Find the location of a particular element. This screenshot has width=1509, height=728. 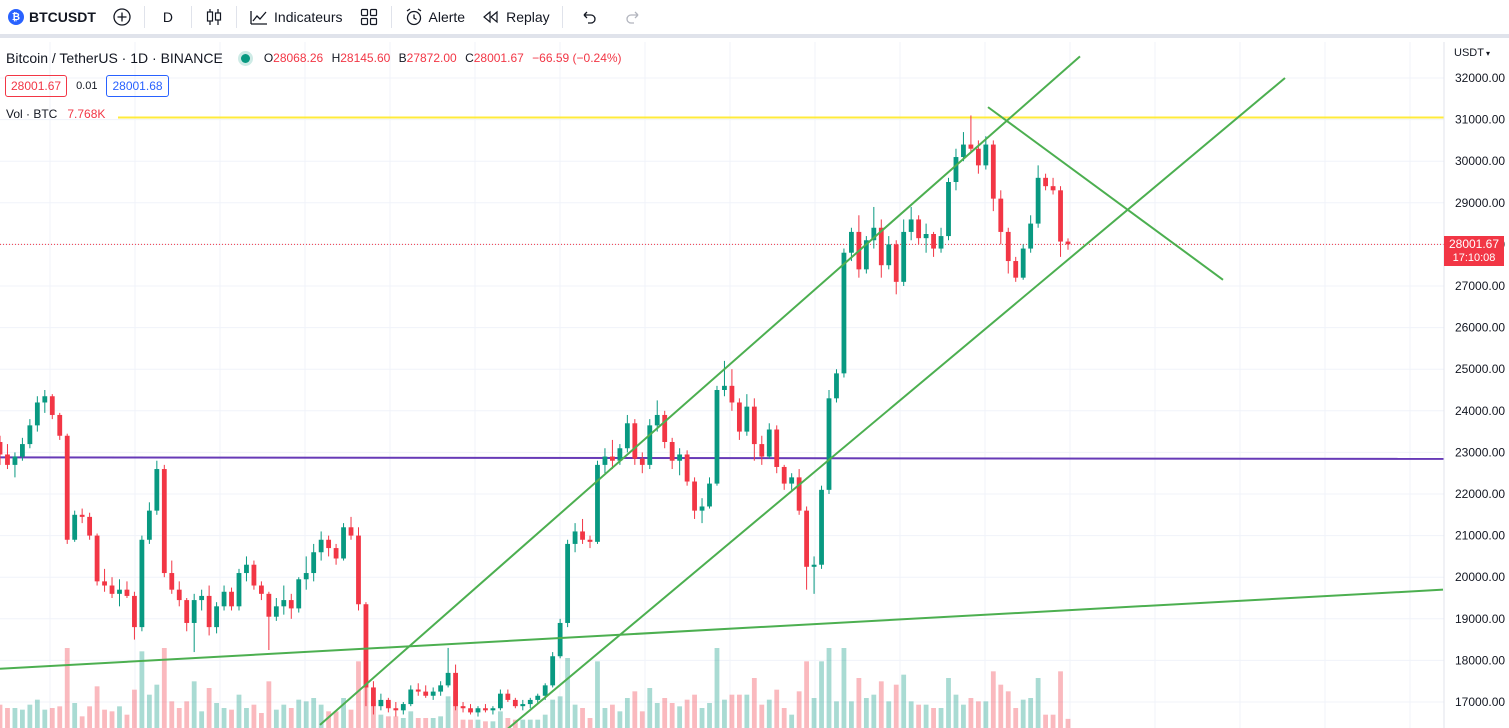

interval-label: D is located at coordinates (168, 17).